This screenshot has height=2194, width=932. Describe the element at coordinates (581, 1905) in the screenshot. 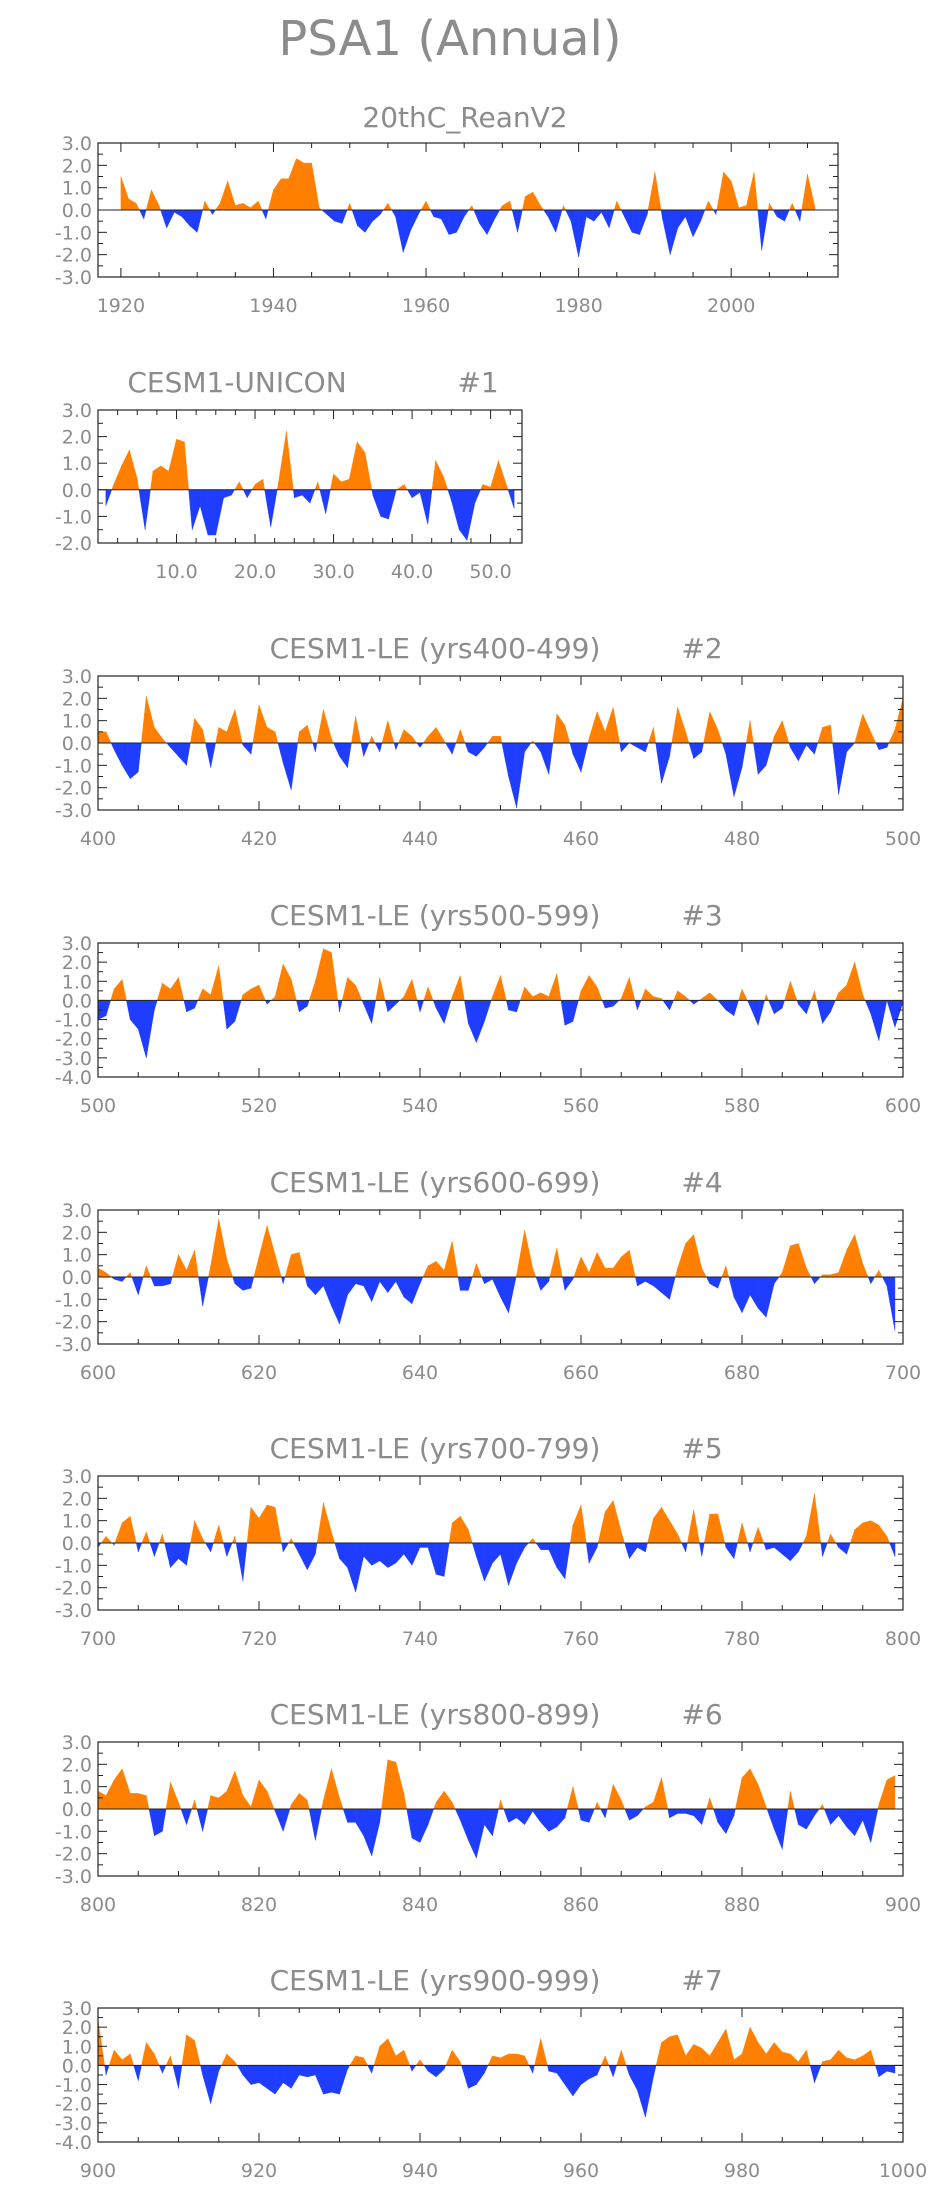

I see `x-tick-label: 860` at that location.